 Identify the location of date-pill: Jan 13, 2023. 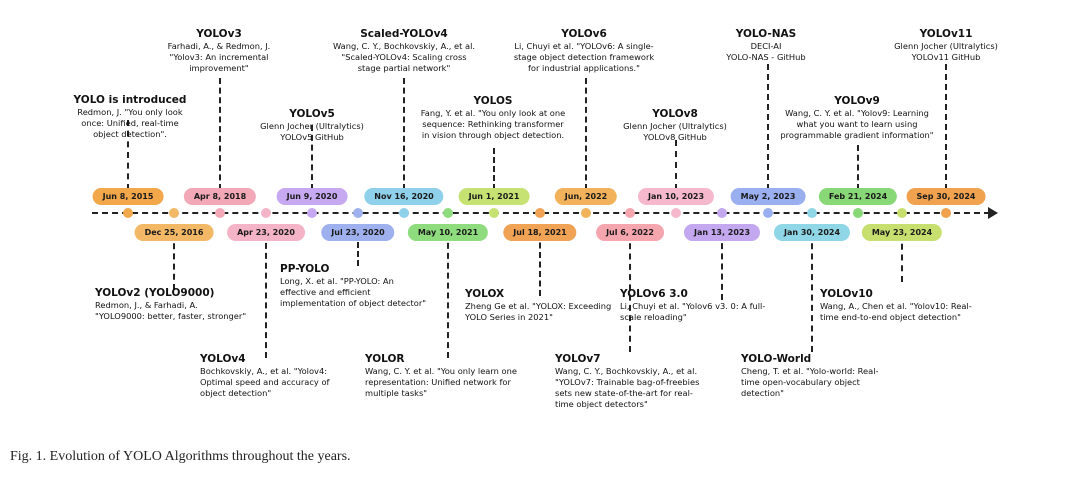
(722, 232).